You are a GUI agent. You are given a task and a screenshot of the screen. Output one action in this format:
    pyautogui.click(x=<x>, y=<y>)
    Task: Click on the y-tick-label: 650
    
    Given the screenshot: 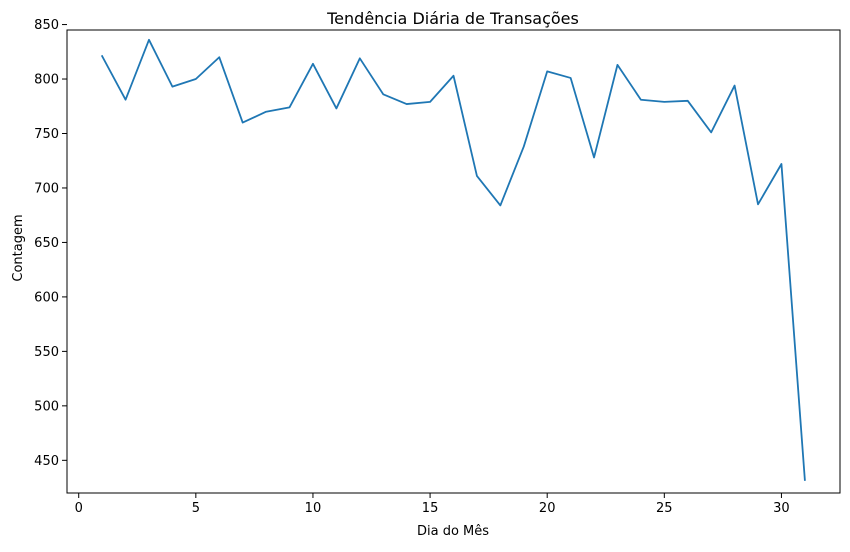 What is the action you would take?
    pyautogui.click(x=46, y=243)
    